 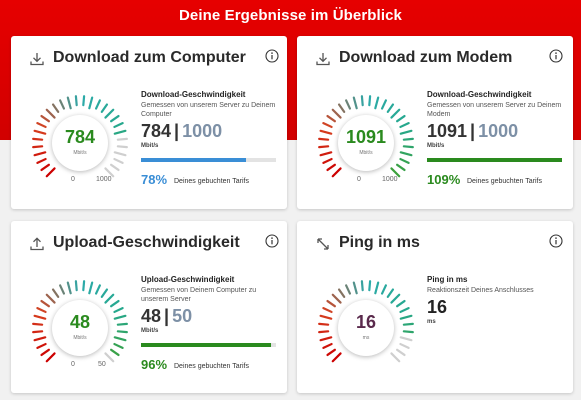 I want to click on speed-unit: Mbit/s, so click(x=150, y=146).